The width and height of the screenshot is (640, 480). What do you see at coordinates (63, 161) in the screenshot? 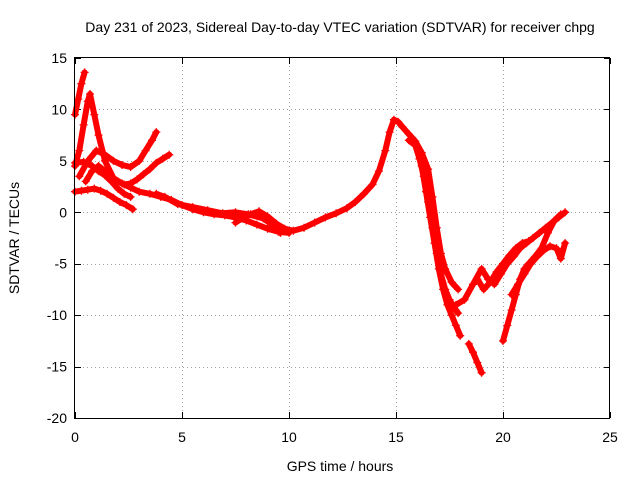
I see `y-tick-label: 5` at bounding box center [63, 161].